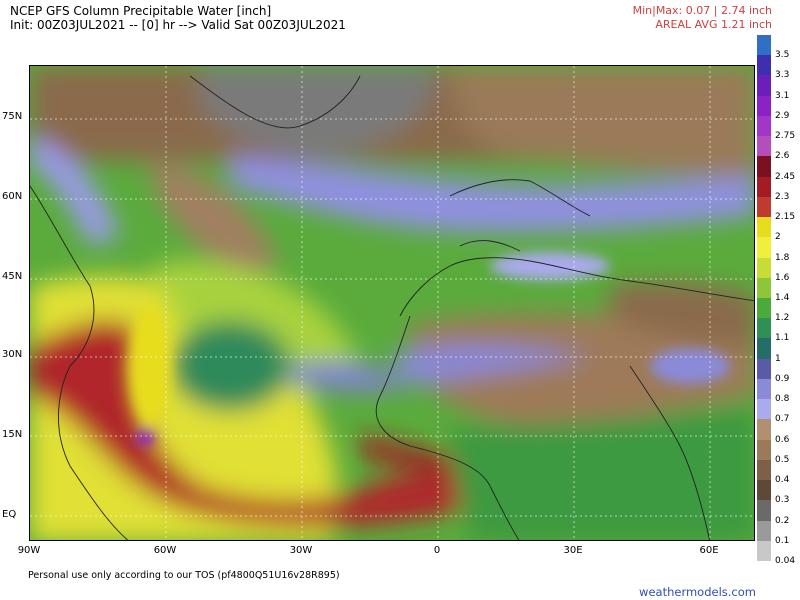 The height and width of the screenshot is (600, 800). Describe the element at coordinates (782, 156) in the screenshot. I see `colorbar-label: 2.6` at that location.